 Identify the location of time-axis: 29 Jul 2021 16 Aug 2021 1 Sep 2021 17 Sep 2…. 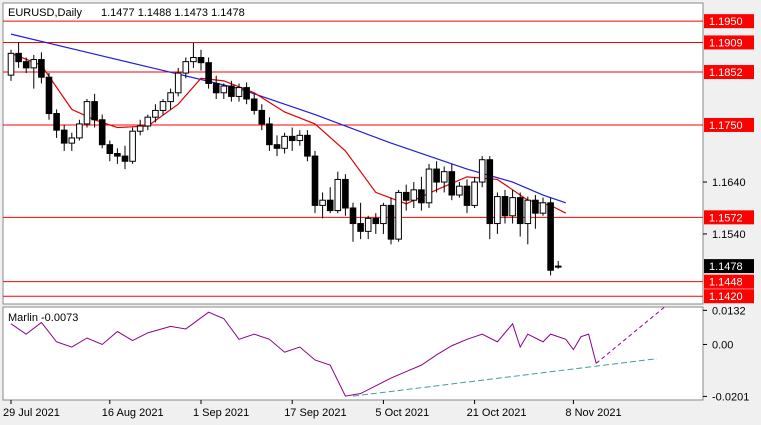
(312, 409).